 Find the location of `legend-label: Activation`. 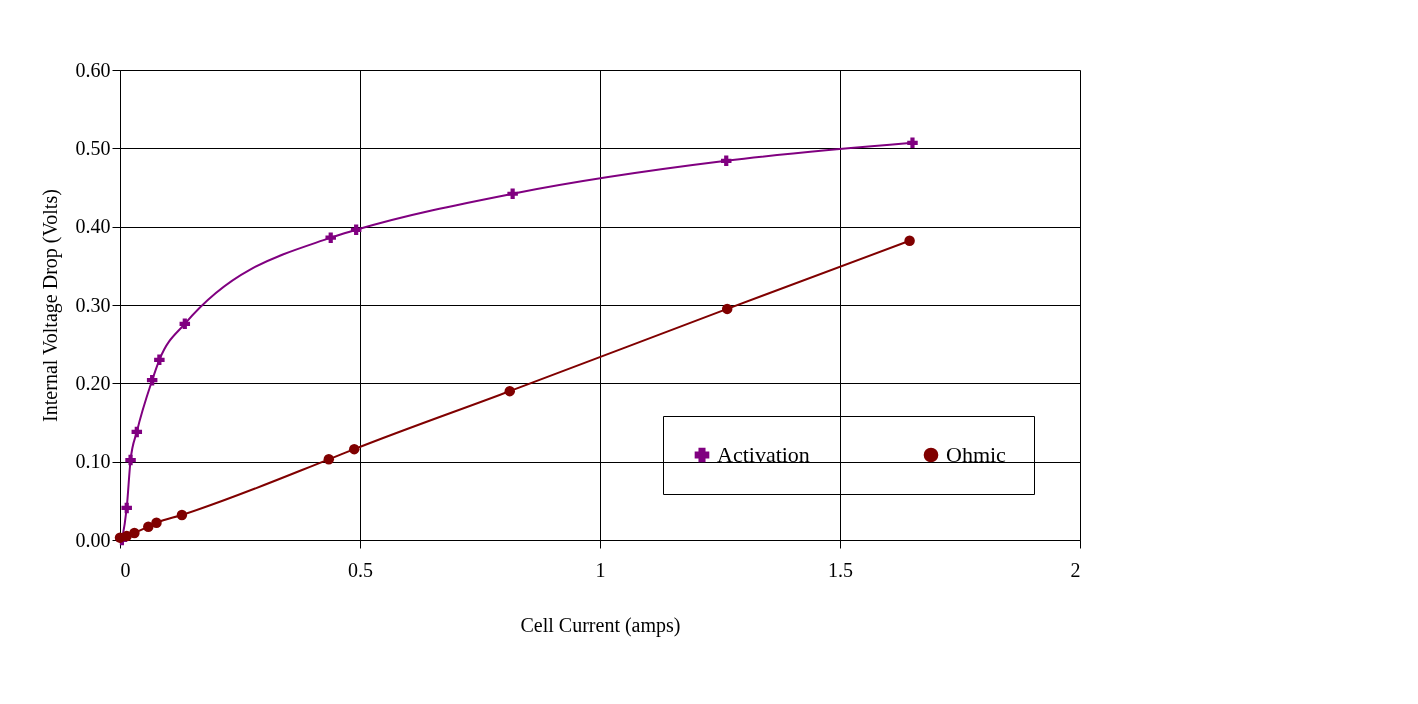

legend-label: Activation is located at coordinates (763, 454).